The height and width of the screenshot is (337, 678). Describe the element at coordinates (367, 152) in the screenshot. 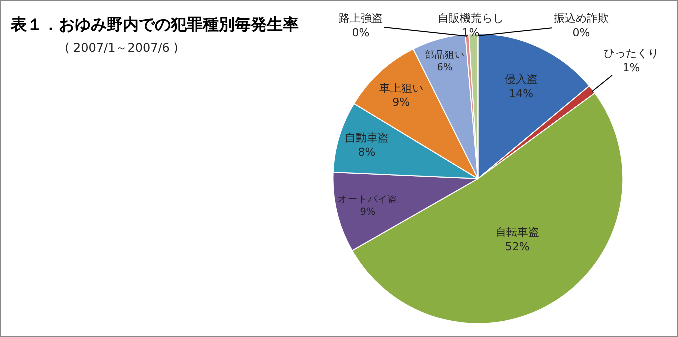

I see `data-label: 8%` at that location.